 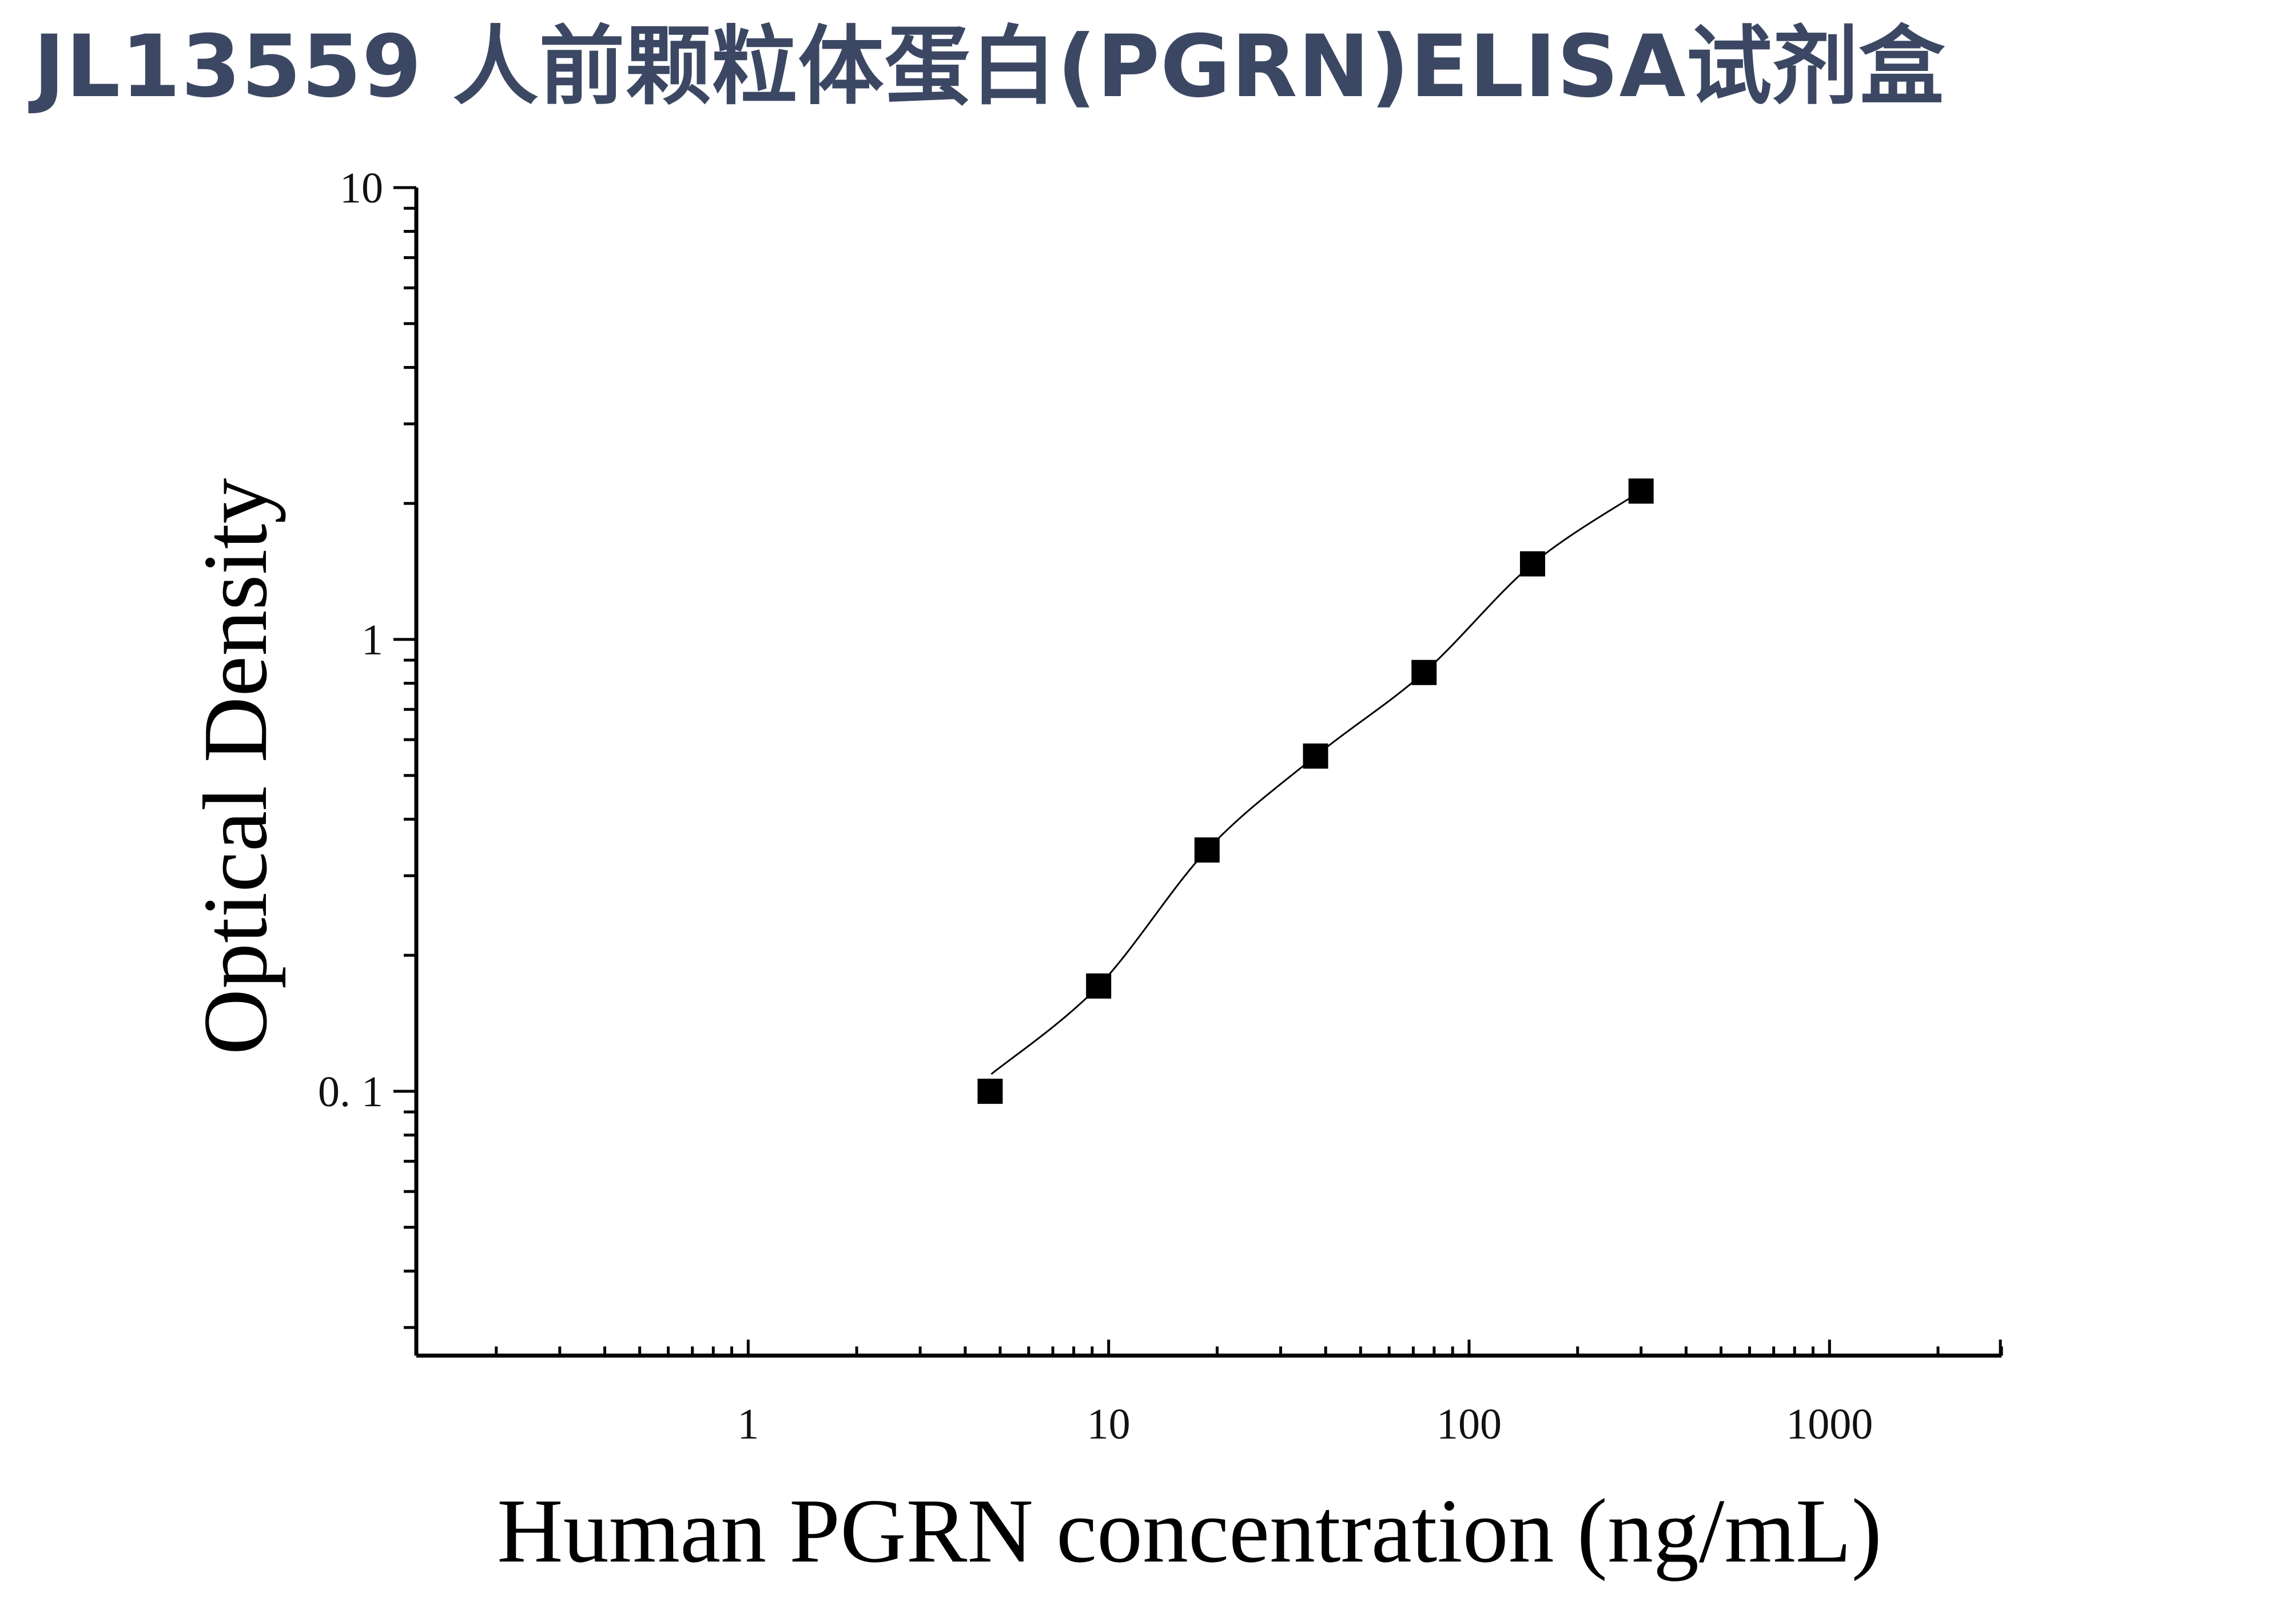 What do you see at coordinates (1470, 1424) in the screenshot?
I see `x-tick-label: 100` at bounding box center [1470, 1424].